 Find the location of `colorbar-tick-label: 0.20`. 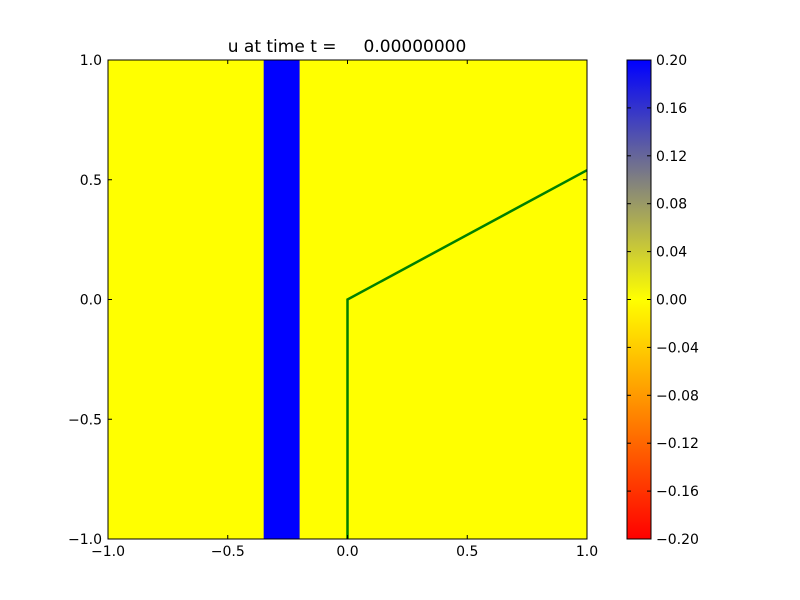

colorbar-tick-label: 0.20 is located at coordinates (671, 61).